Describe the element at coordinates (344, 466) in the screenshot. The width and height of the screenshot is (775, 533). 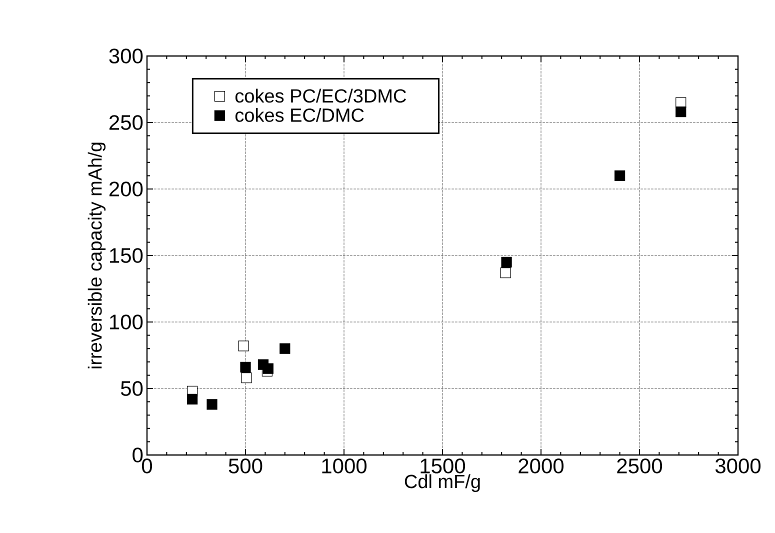
I see `x-tick-label: 1000` at that location.